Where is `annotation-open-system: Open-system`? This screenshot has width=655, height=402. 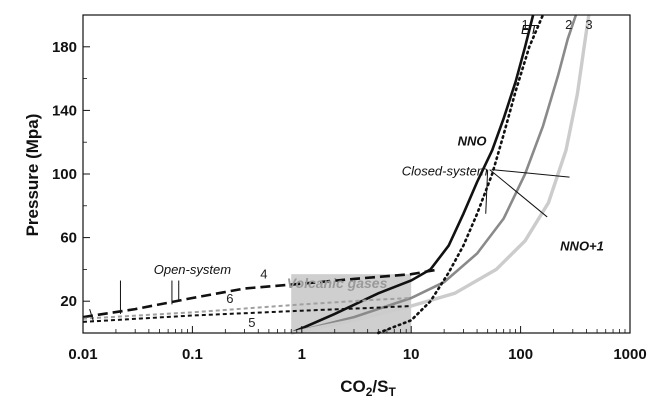 annotation-open-system: Open-system is located at coordinates (192, 269).